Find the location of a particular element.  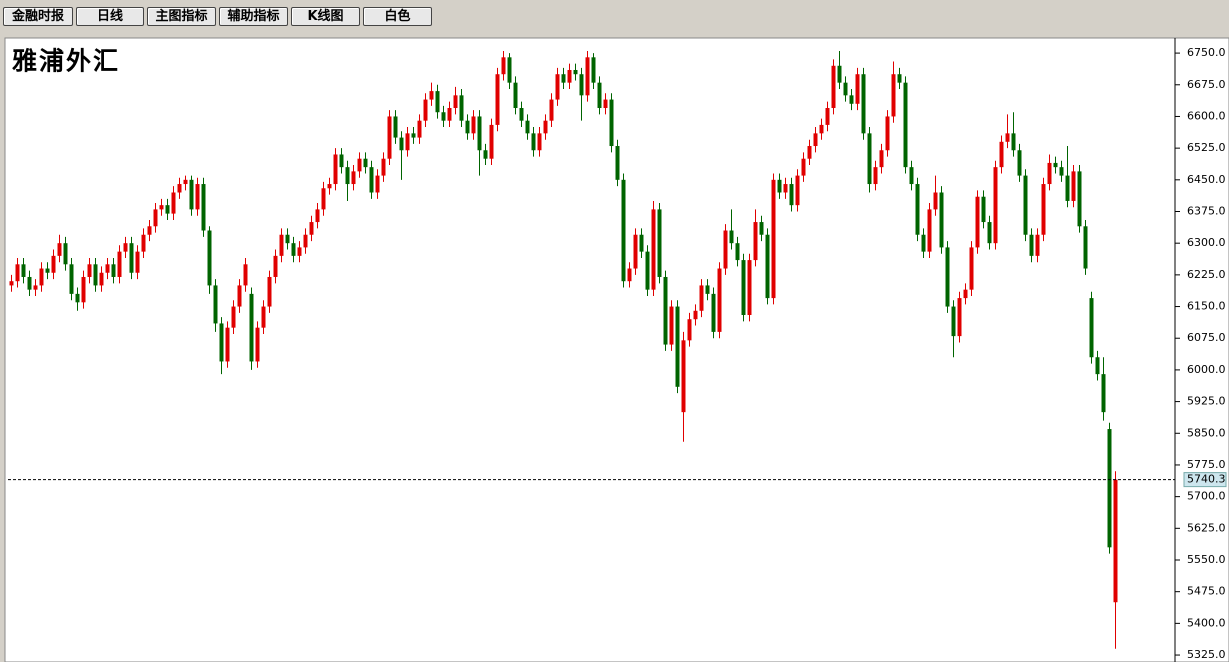

toolbar-button: 白色 is located at coordinates (397, 16).